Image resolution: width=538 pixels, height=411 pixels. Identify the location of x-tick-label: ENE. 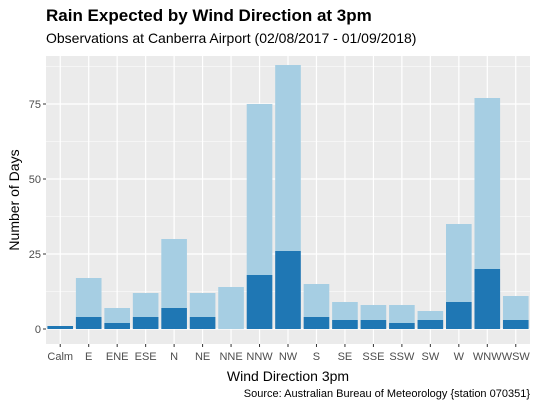
(117, 357).